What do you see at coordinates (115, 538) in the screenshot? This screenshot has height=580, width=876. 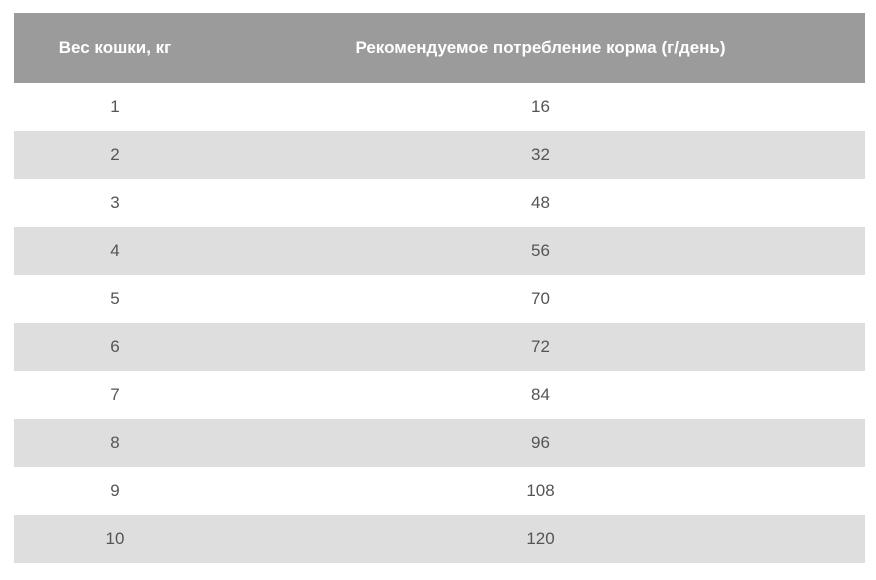 I see `cell-cat-weight: 10` at bounding box center [115, 538].